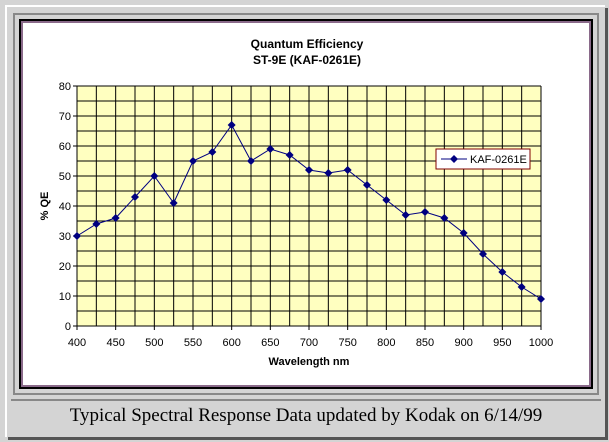  I want to click on y-tick-label: 60, so click(65, 147).